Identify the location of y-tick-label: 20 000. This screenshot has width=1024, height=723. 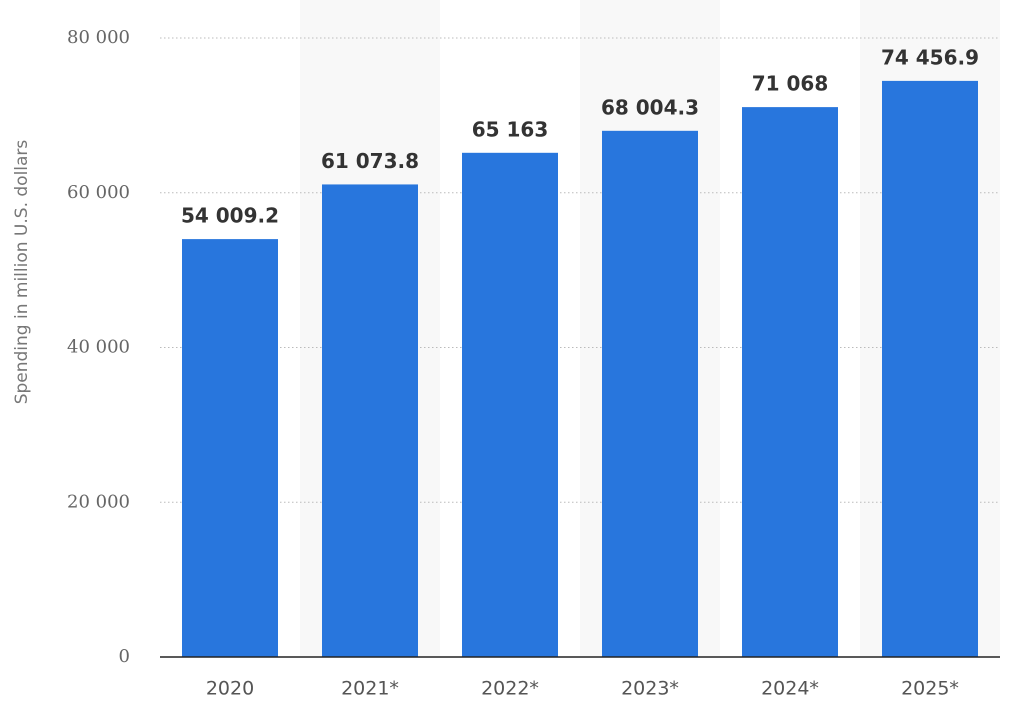
(98, 501).